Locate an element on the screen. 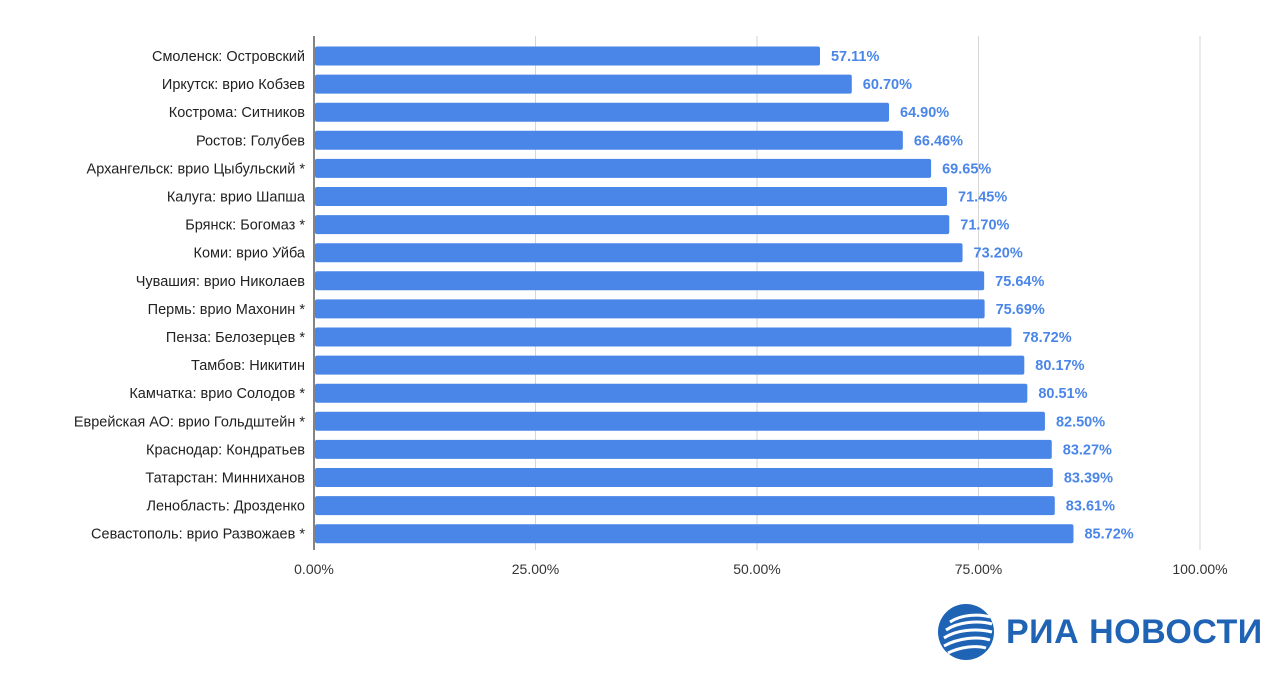 The width and height of the screenshot is (1280, 677). x-tick-label: 100.00% is located at coordinates (1199, 569).